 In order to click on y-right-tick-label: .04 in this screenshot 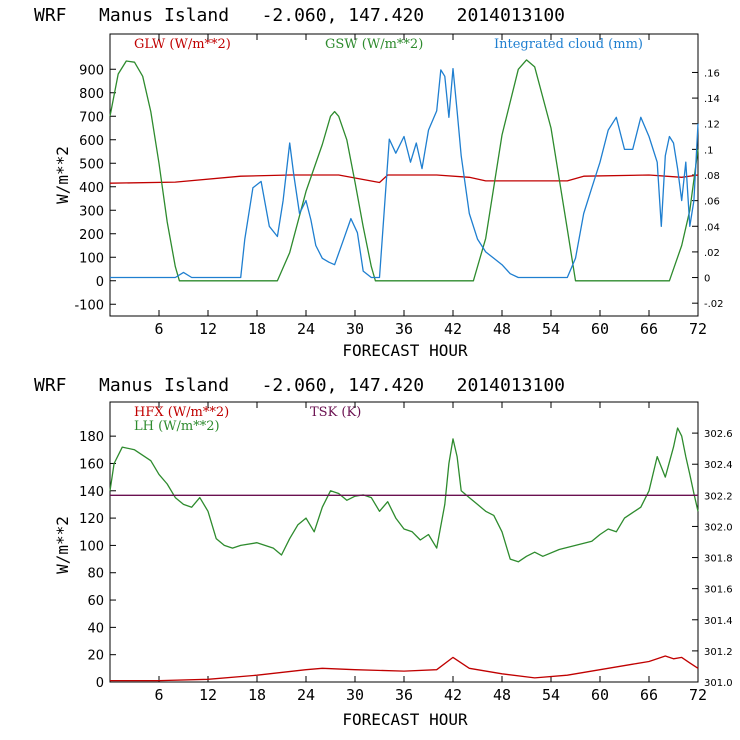, I will do `click(712, 227)`.